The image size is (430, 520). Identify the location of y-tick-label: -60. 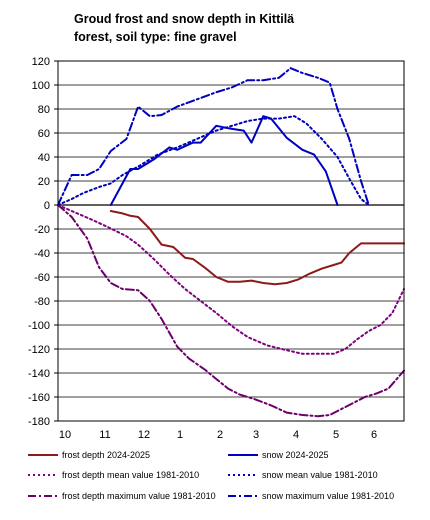
(42, 278).